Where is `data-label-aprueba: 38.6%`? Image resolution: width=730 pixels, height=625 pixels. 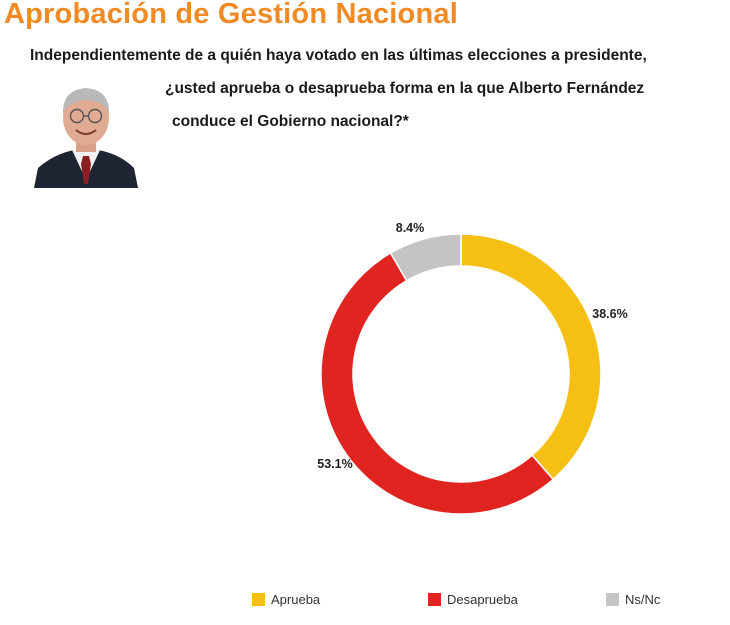
data-label-aprueba: 38.6% is located at coordinates (609, 314).